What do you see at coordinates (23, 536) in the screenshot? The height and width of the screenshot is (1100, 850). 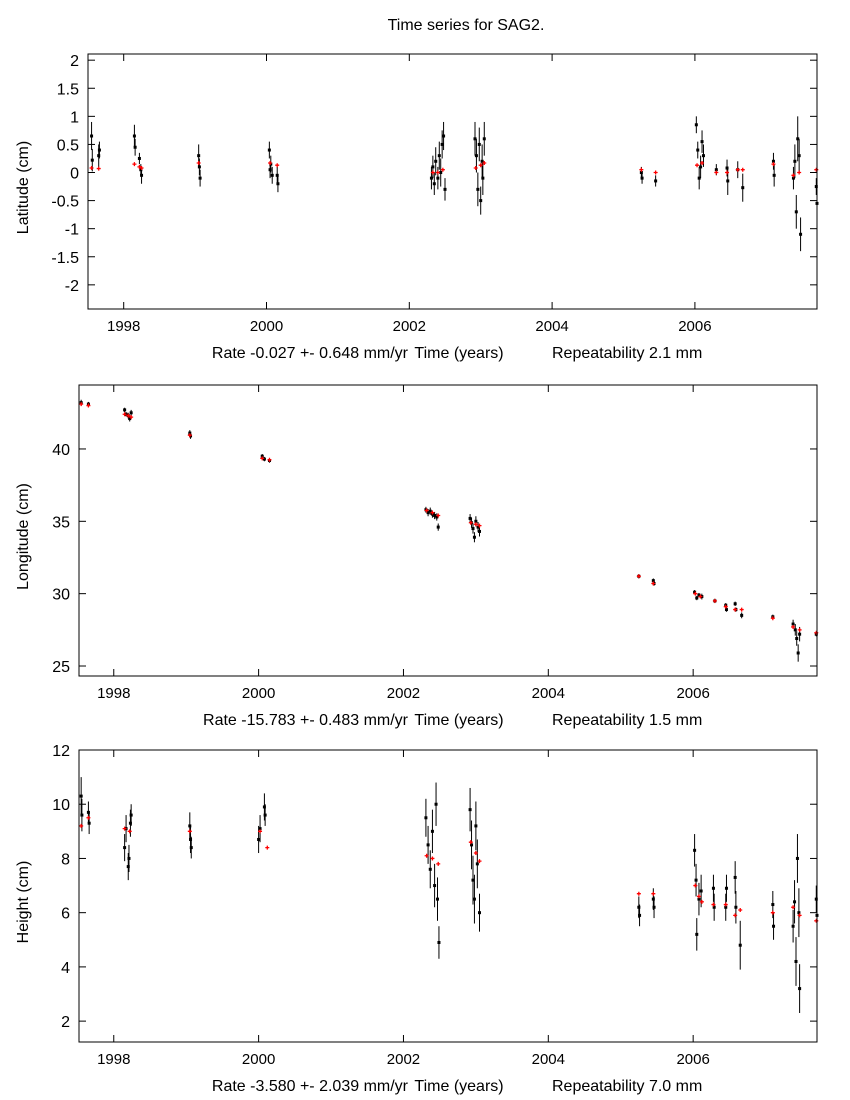 I see `y-axis-label: Longitude (cm)` at bounding box center [23, 536].